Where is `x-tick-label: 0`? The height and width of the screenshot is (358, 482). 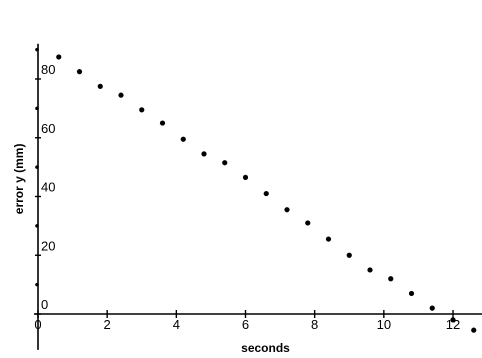
x-tick-label: 0 is located at coordinates (37, 324).